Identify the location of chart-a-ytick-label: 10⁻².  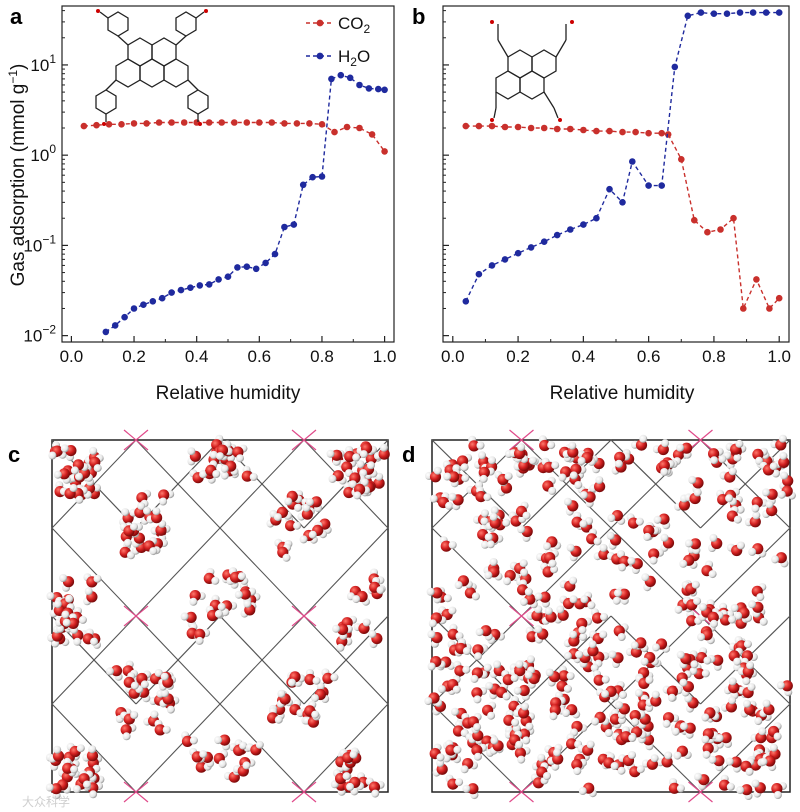
(39, 334).